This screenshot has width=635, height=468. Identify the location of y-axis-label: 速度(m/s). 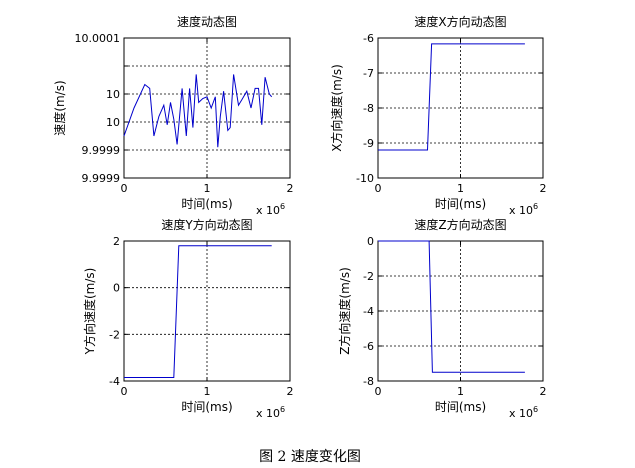
(59, 107).